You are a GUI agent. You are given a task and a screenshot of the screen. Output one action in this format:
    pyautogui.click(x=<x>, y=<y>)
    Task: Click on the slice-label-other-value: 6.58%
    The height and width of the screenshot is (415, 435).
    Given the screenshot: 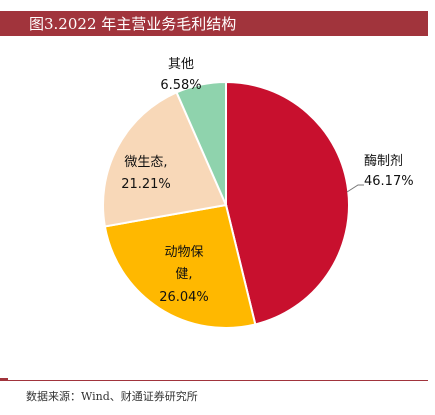 What is the action you would take?
    pyautogui.click(x=180, y=85)
    